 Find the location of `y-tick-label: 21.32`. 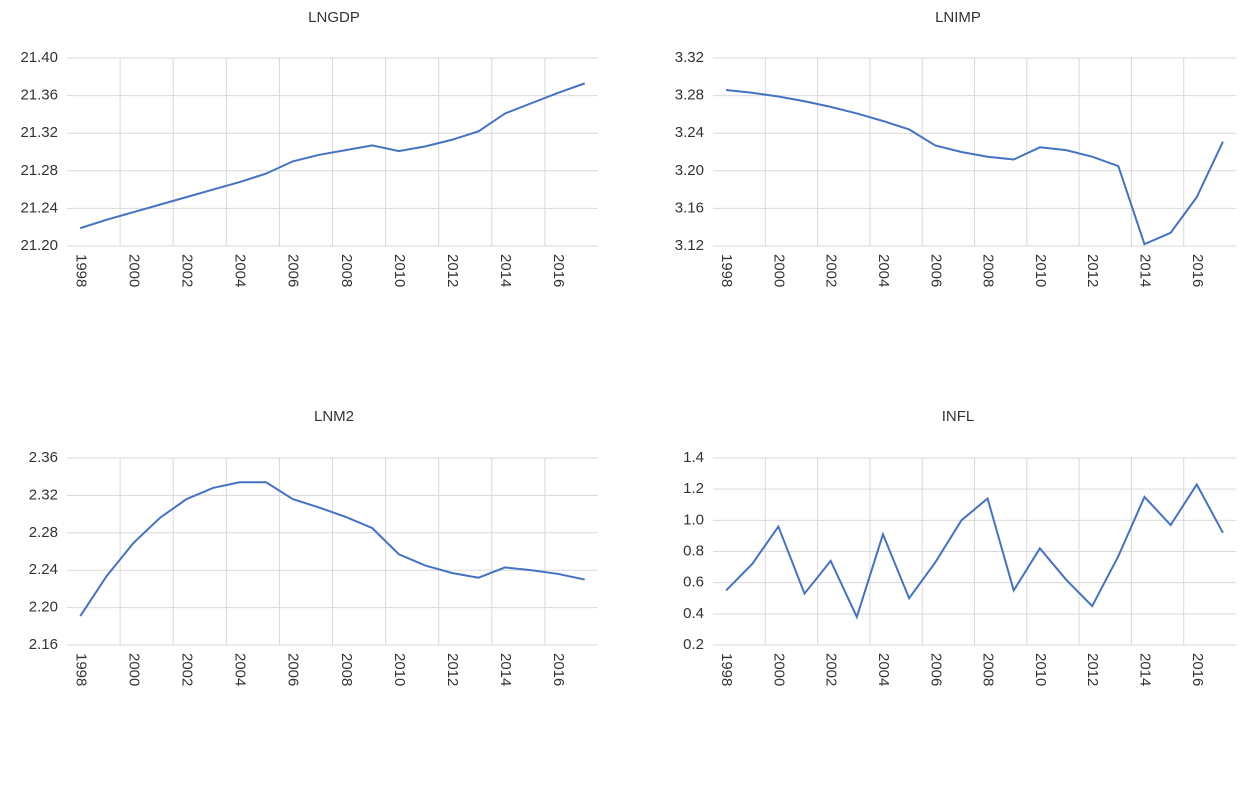

y-tick-label: 21.32 is located at coordinates (39, 132).